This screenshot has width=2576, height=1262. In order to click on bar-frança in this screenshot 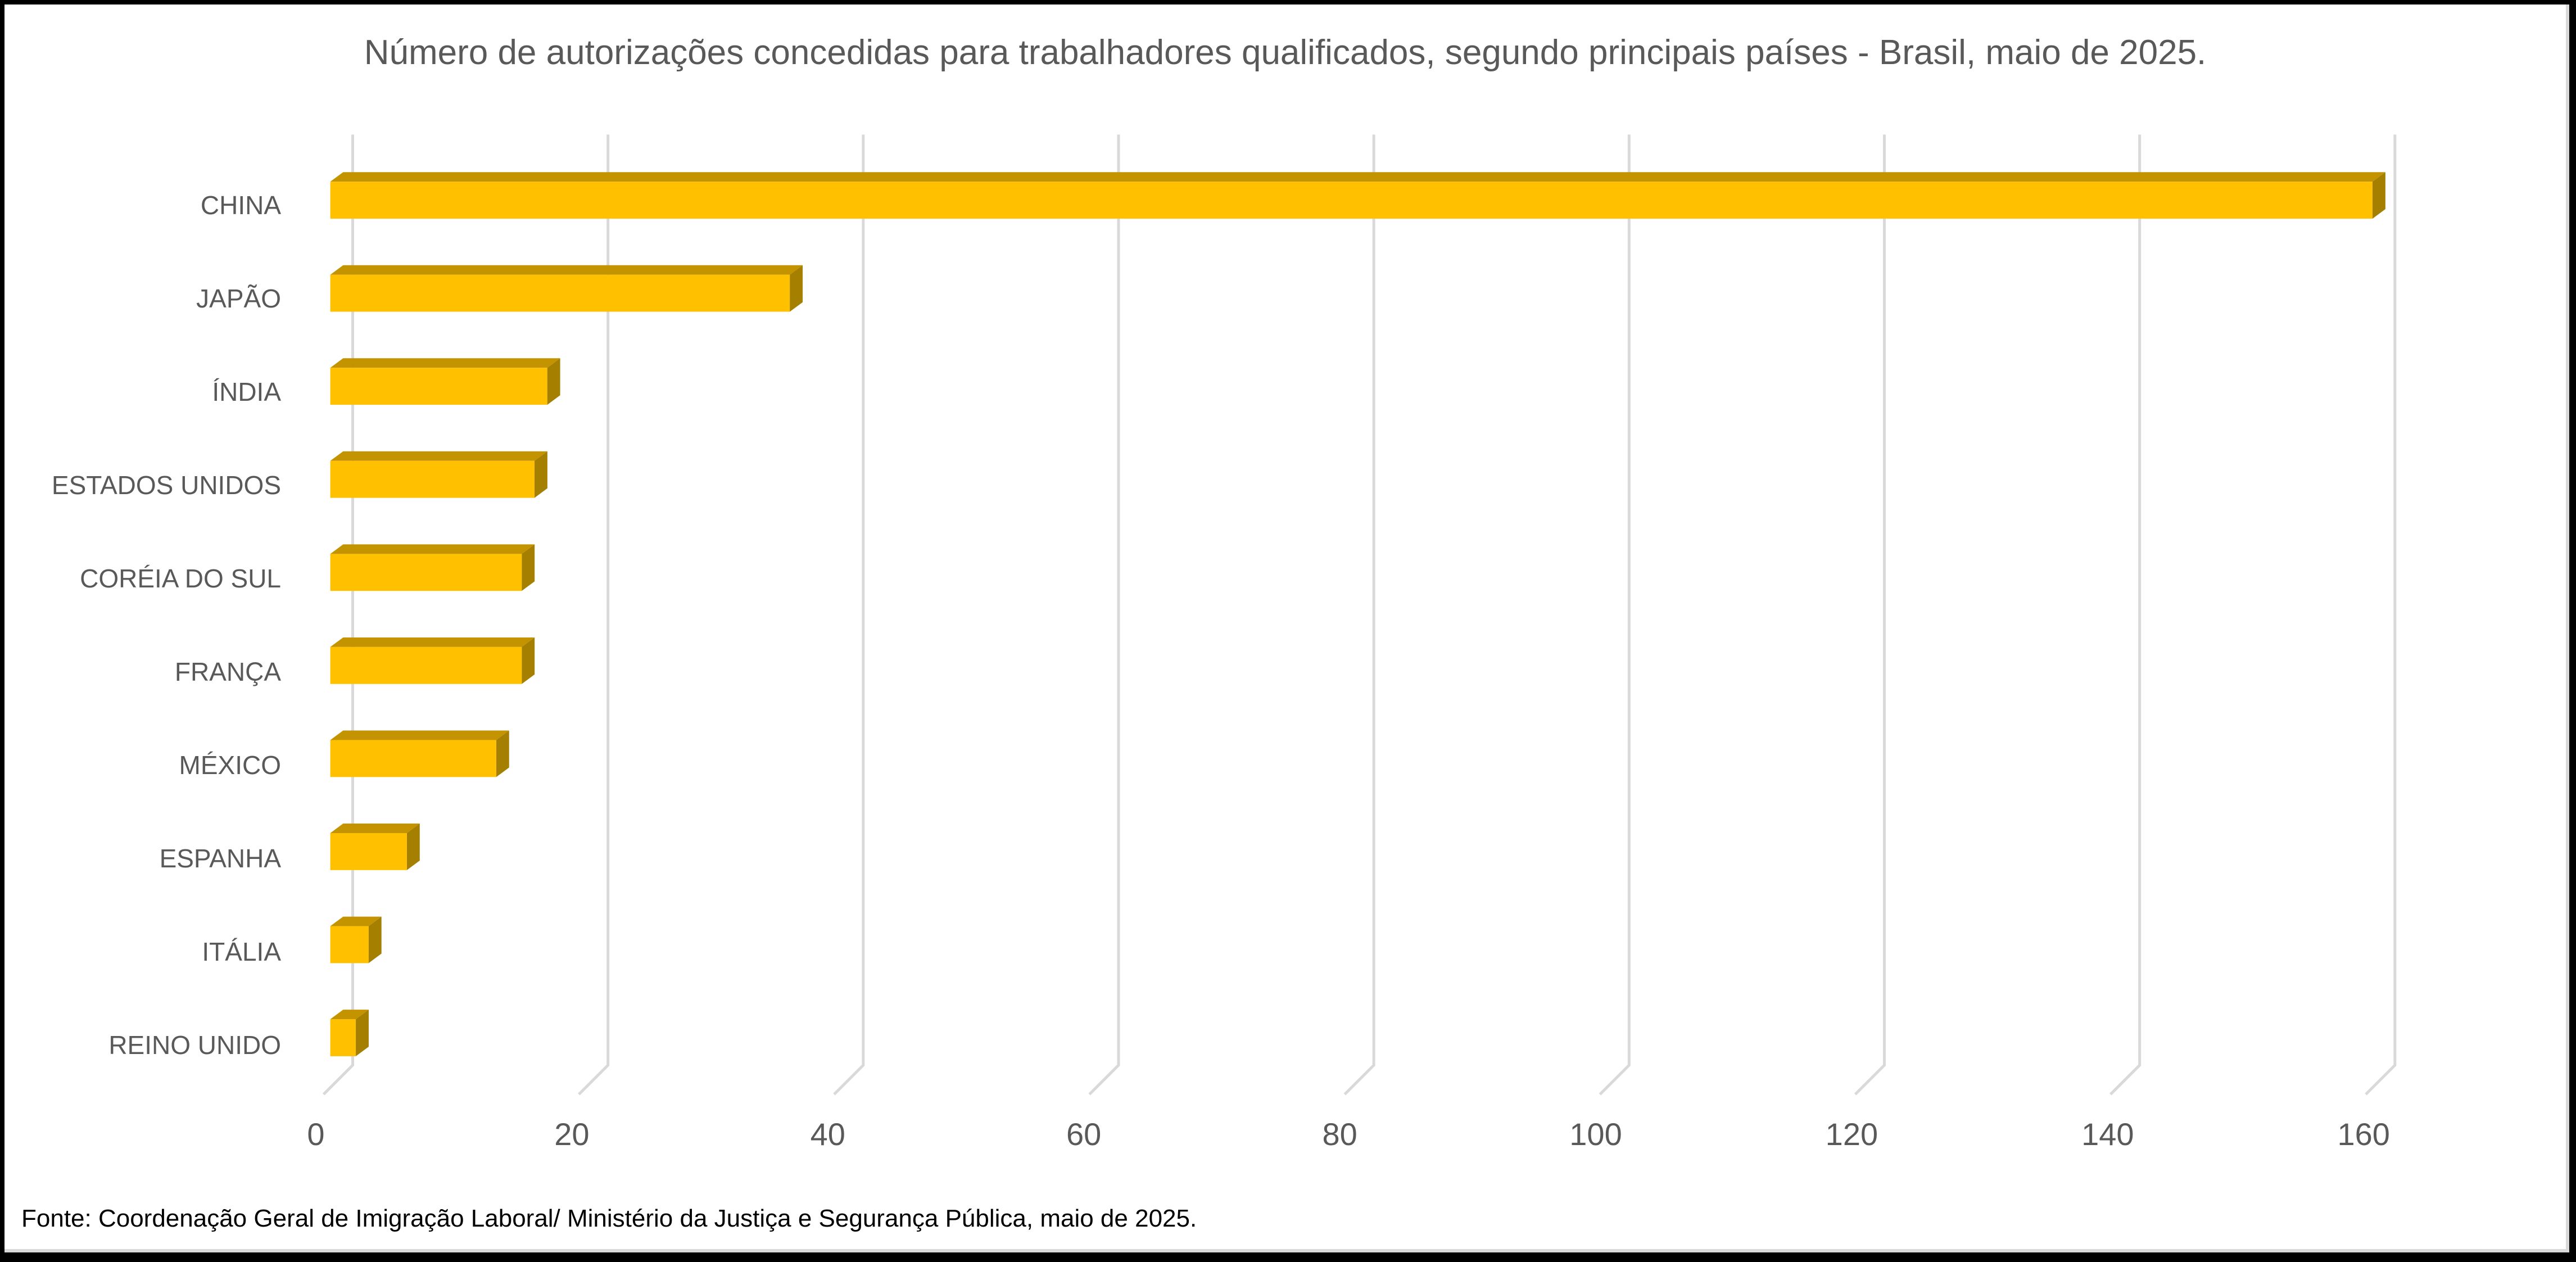, I will do `click(426, 665)`.